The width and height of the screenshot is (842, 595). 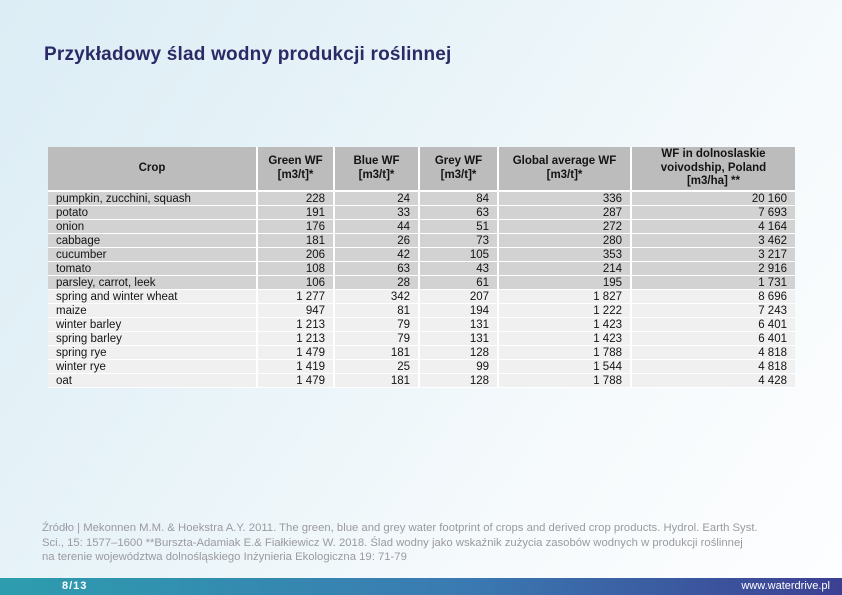 I want to click on crop-name-cell: cucumber, so click(x=153, y=255).